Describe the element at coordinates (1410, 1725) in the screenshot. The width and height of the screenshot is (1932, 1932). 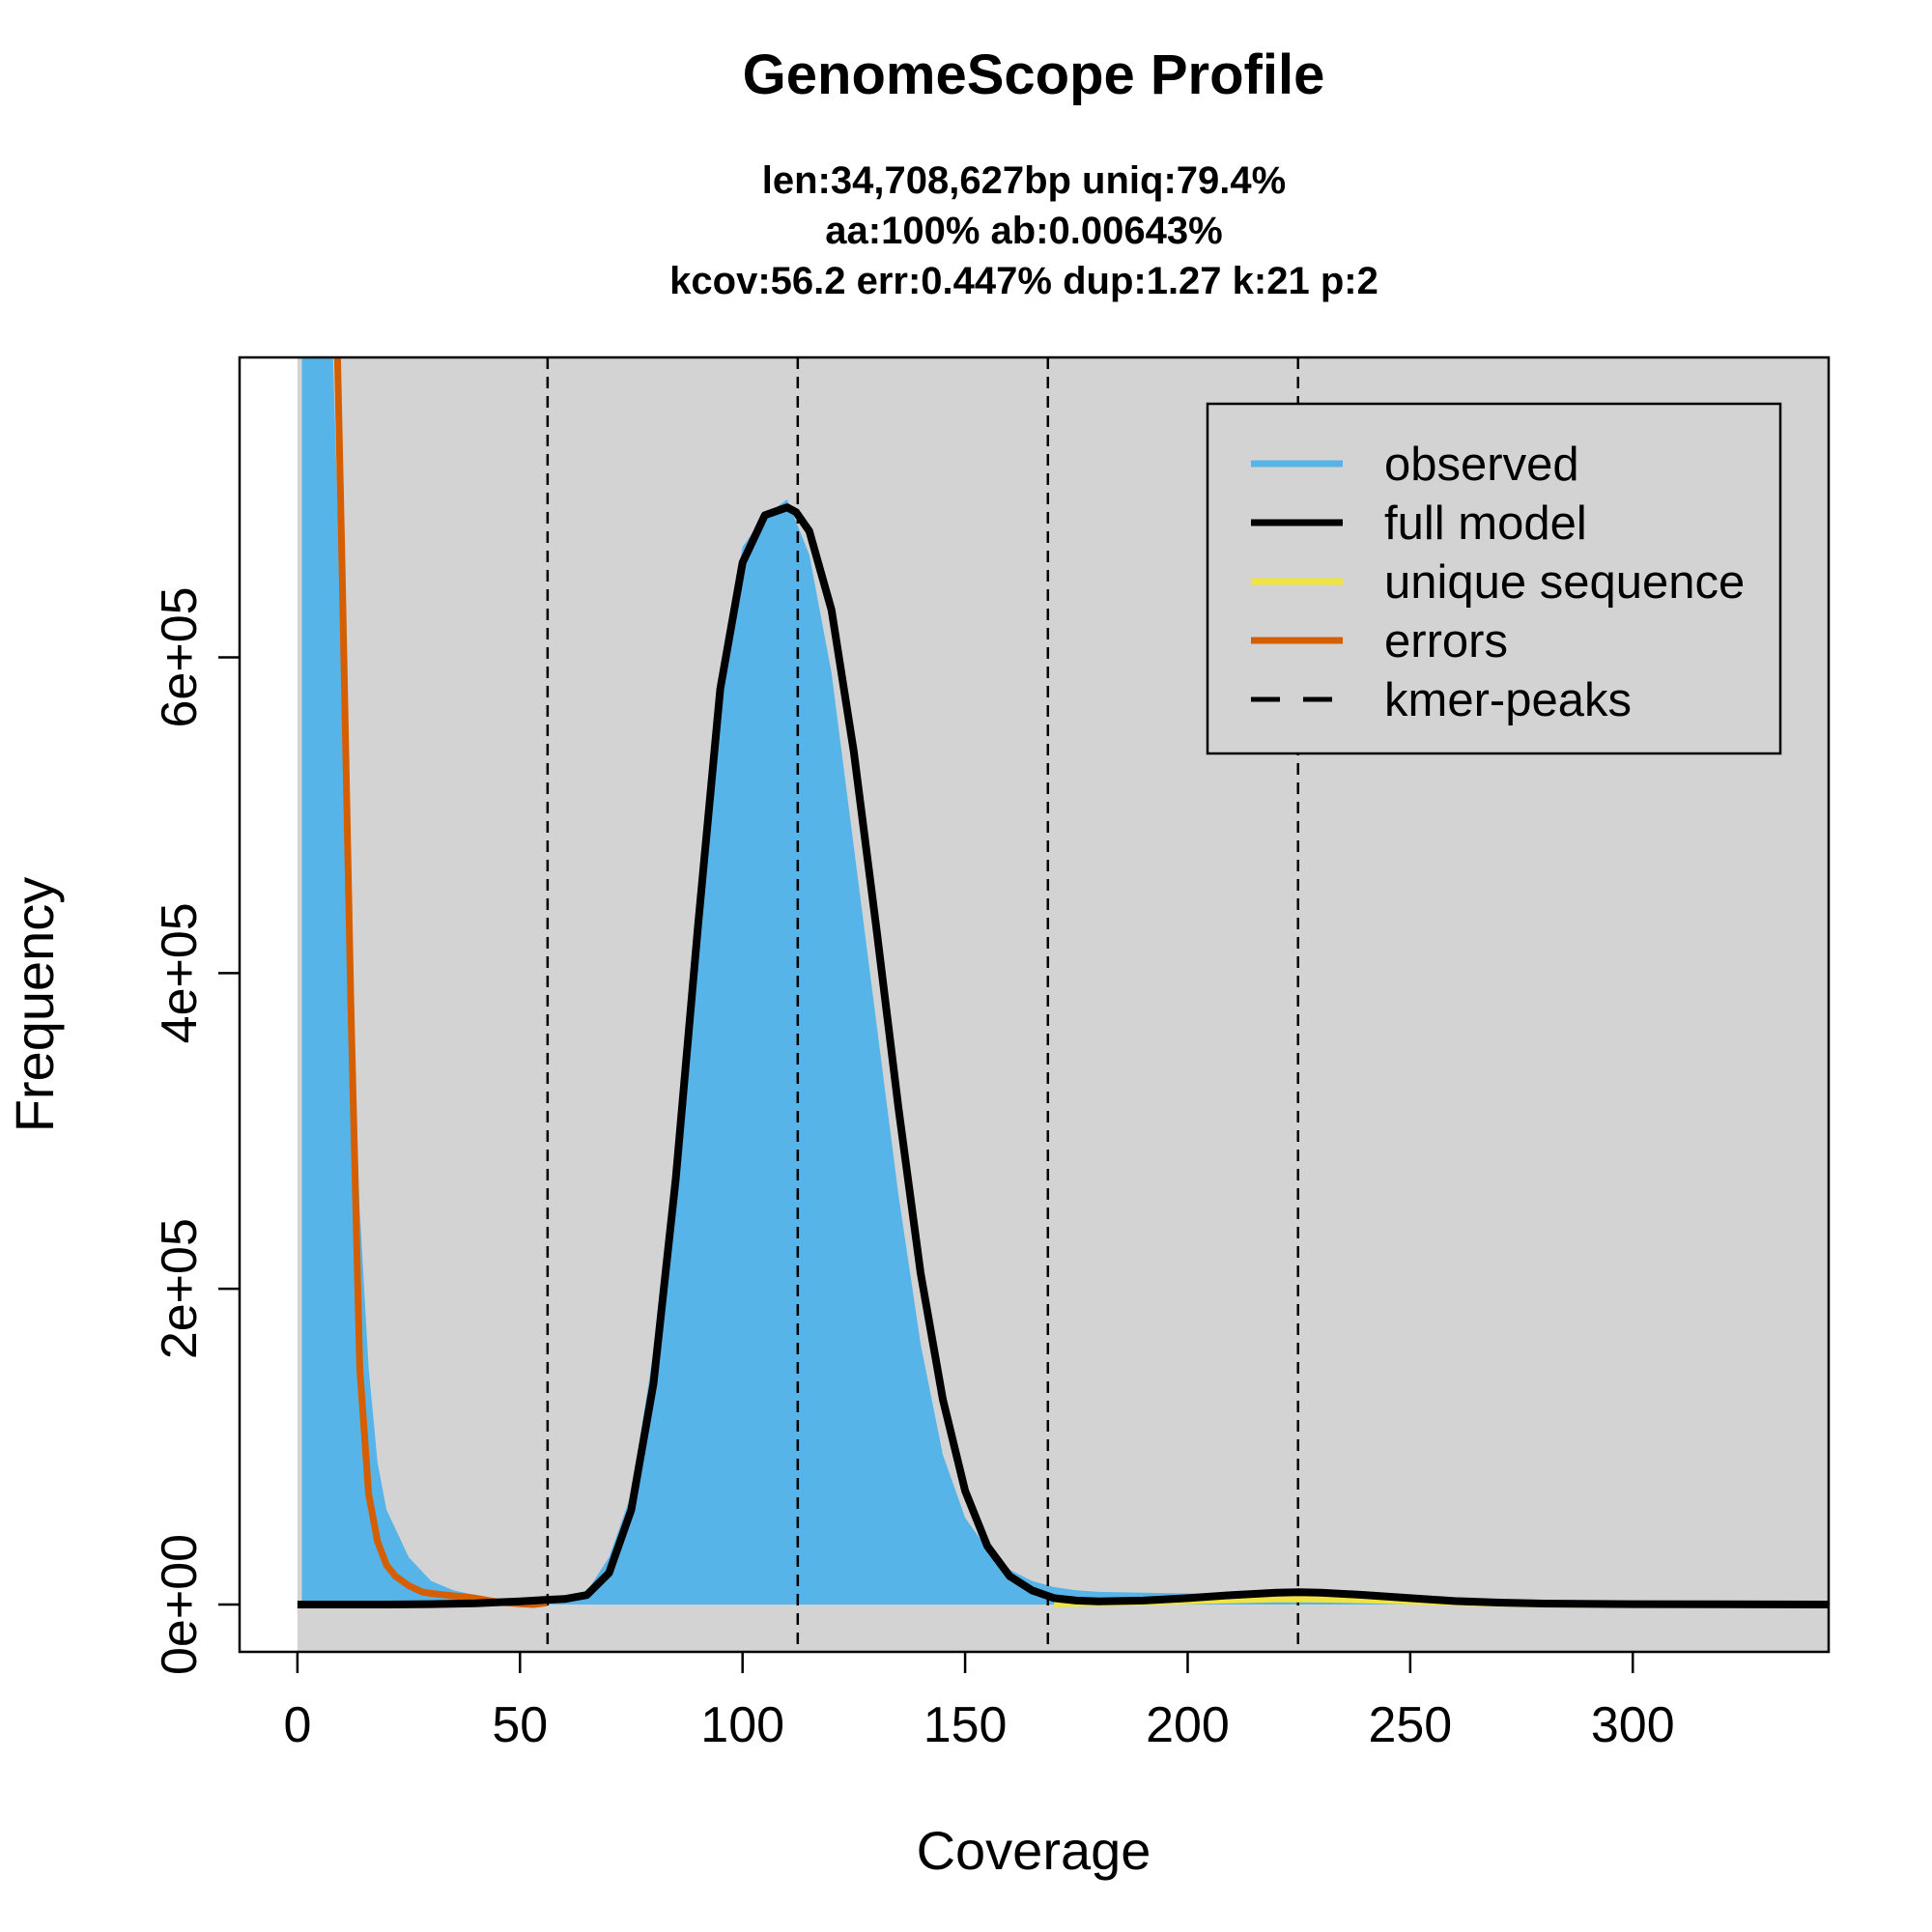
I see `x-tick-label-5: 250` at that location.